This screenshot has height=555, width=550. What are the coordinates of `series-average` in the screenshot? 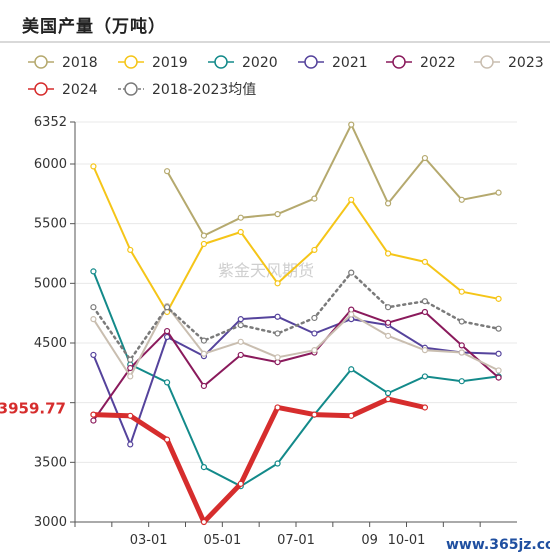 It's located at (296, 316).